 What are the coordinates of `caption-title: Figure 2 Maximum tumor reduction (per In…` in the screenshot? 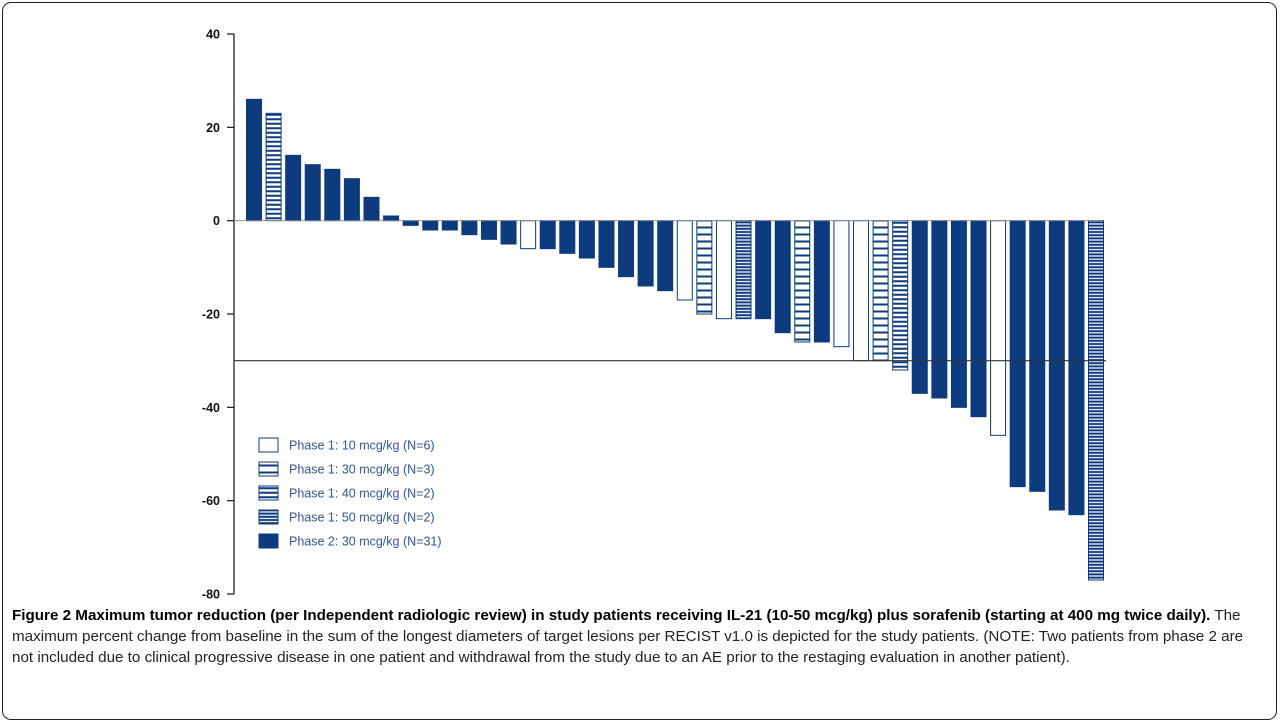 It's located at (611, 615).